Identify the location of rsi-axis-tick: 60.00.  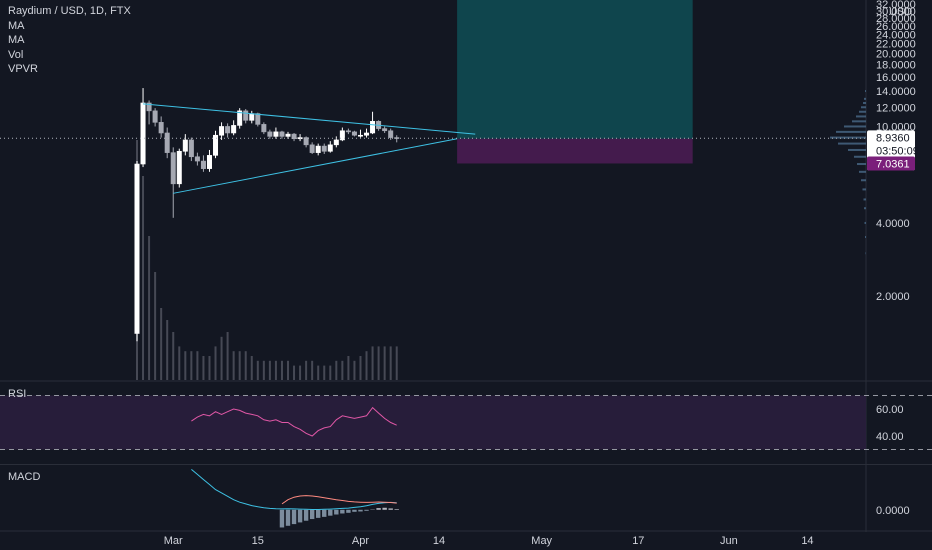
(890, 410).